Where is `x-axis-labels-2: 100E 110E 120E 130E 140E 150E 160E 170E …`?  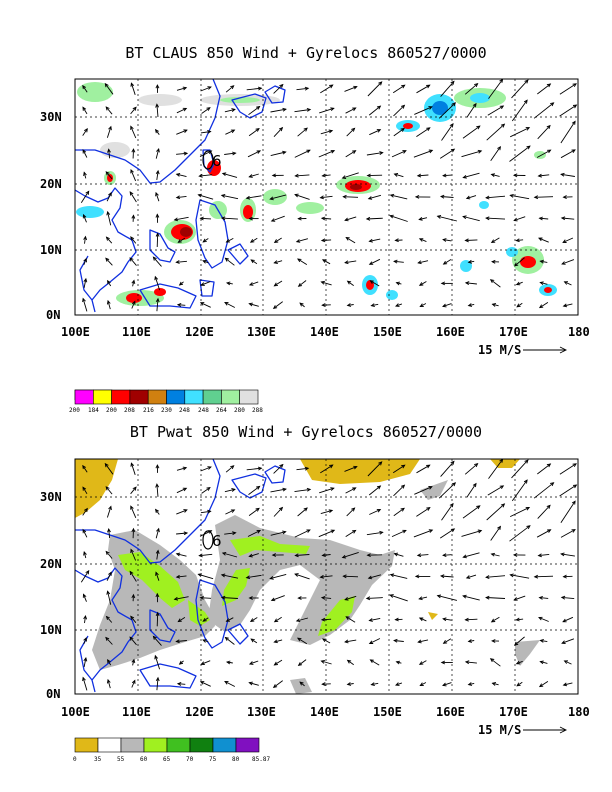 x-axis-labels-2: 100E 110E 120E 130E 140E 150E 160E 170E … is located at coordinates (325, 712).